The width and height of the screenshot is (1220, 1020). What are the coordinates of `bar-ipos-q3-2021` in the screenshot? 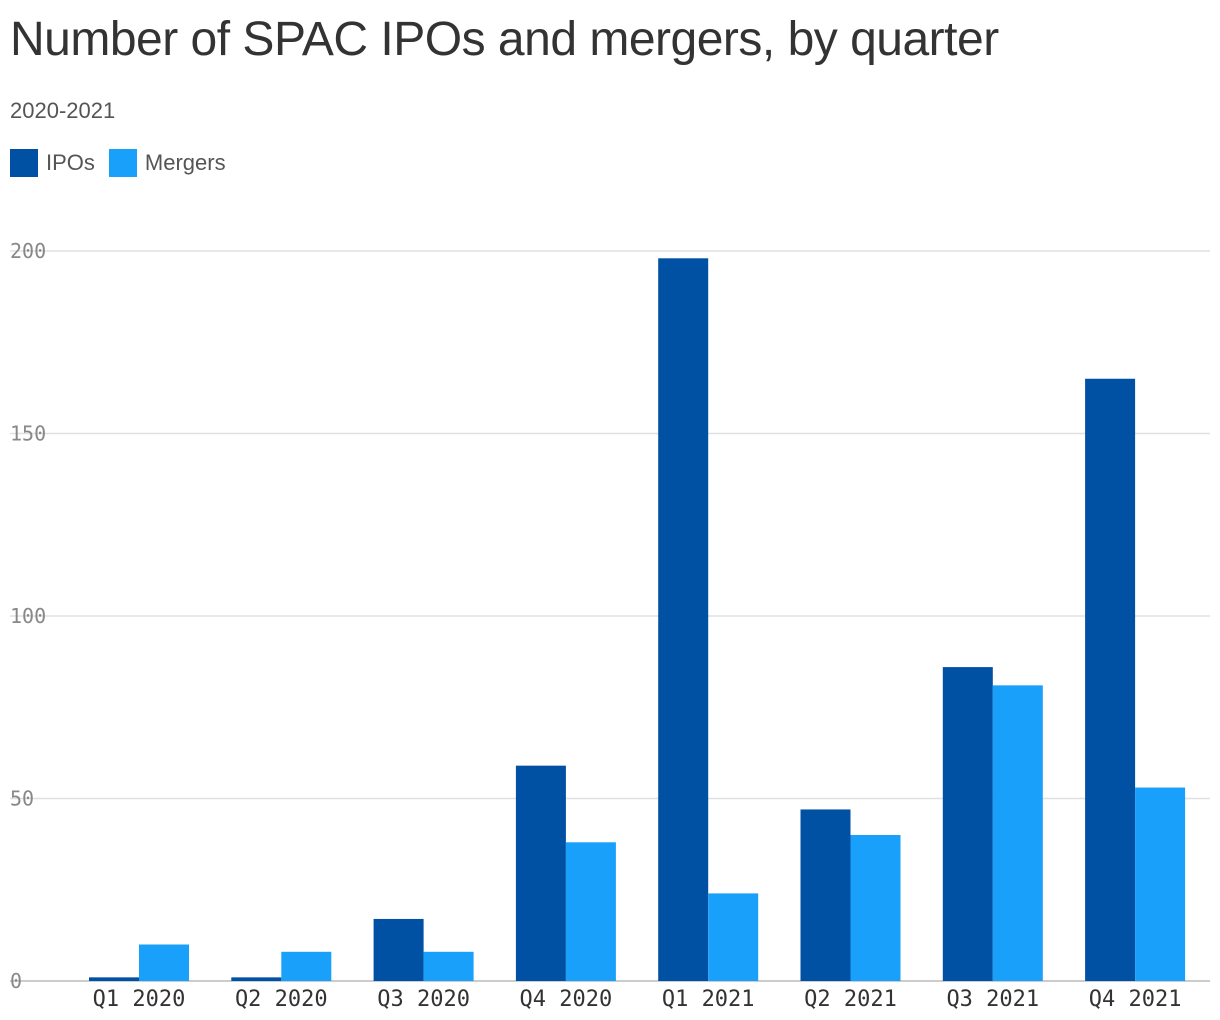 It's located at (967, 824).